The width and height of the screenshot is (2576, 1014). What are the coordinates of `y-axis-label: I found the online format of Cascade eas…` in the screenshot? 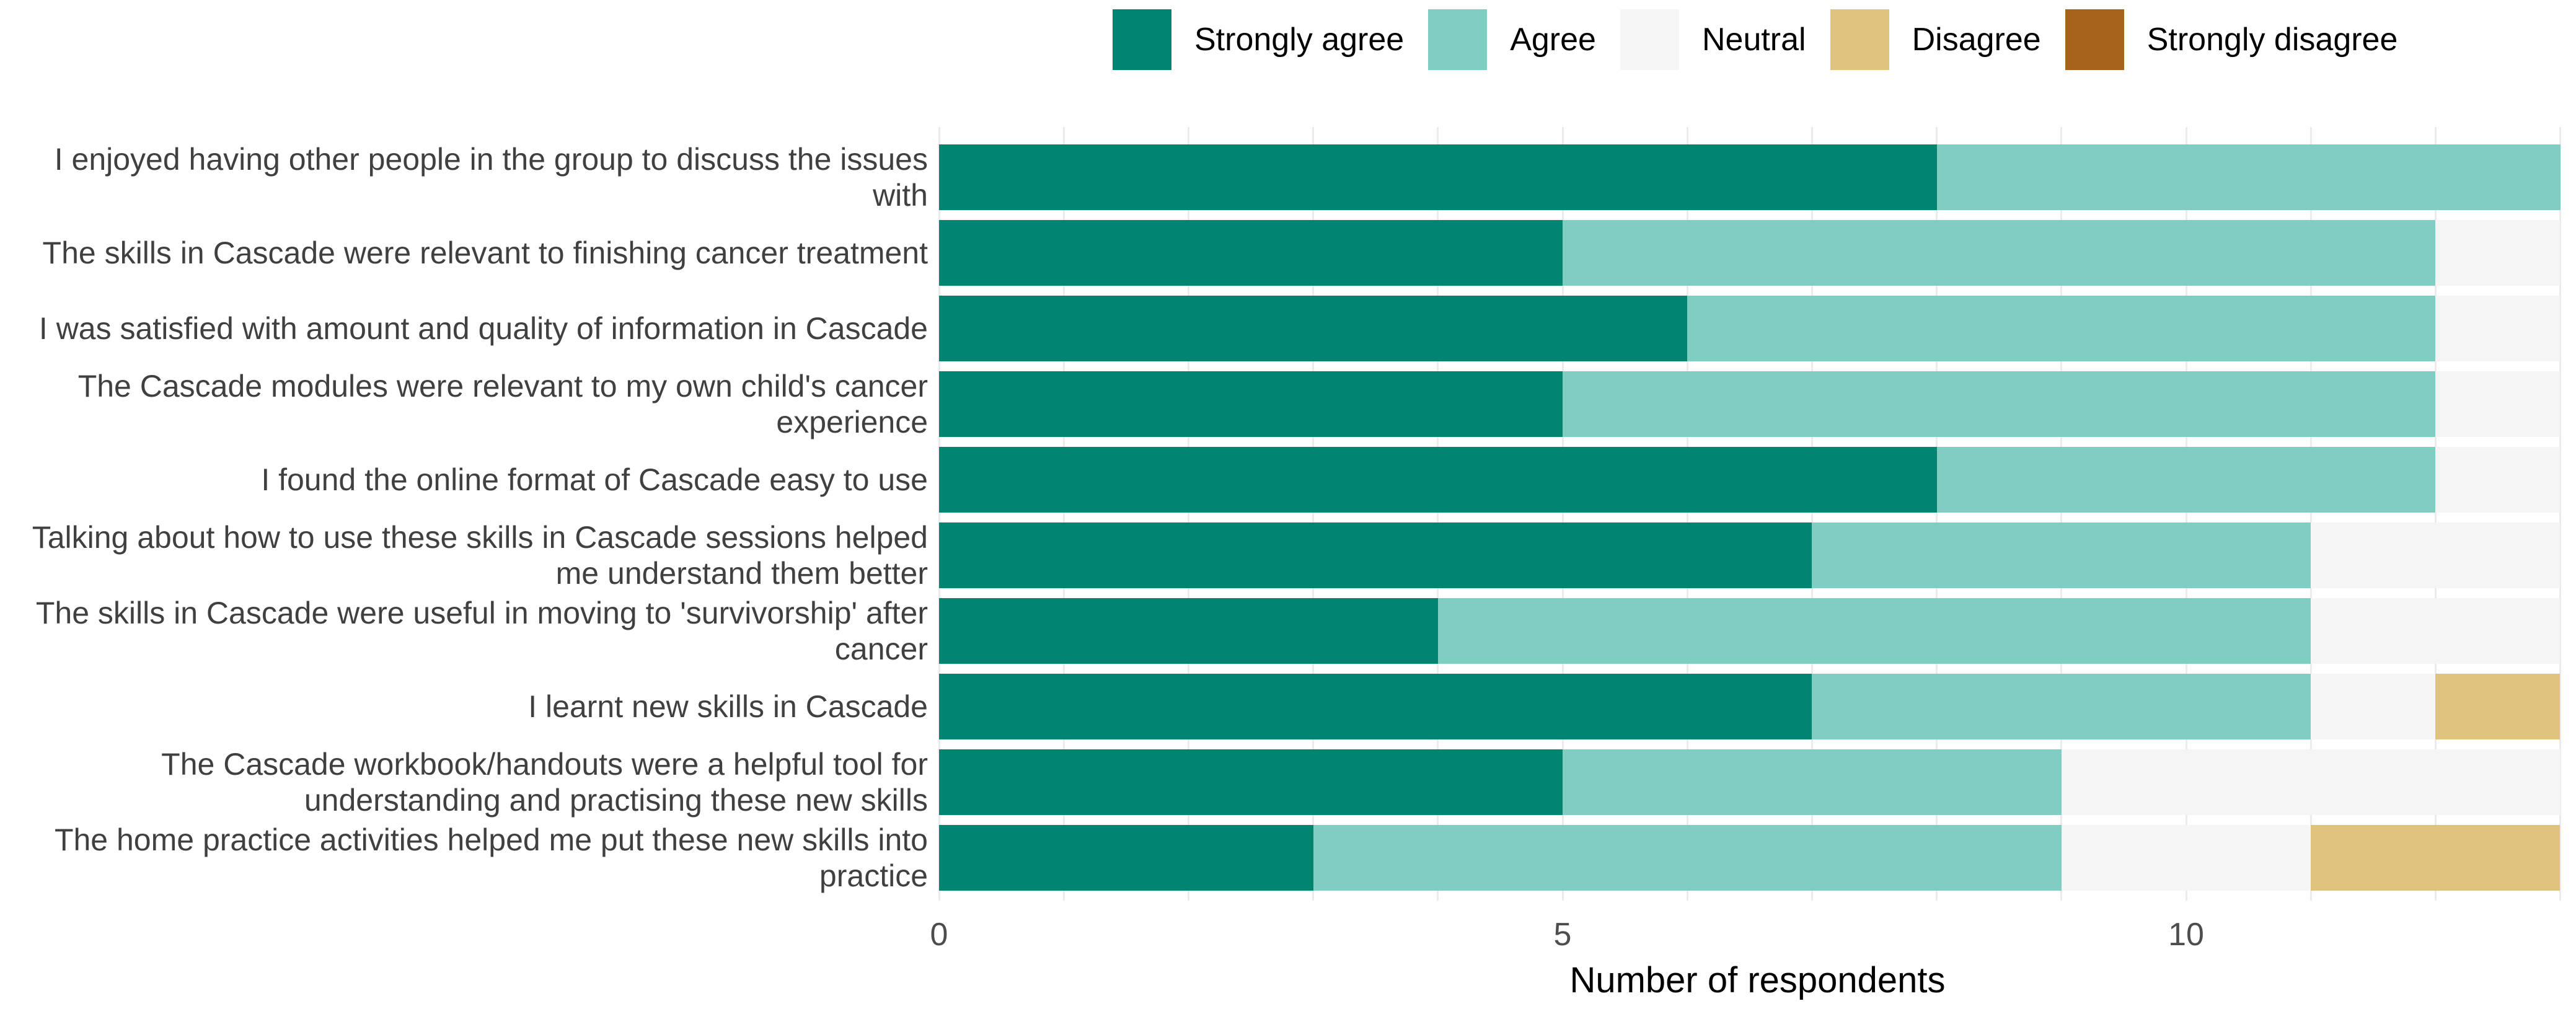 It's located at (594, 480).